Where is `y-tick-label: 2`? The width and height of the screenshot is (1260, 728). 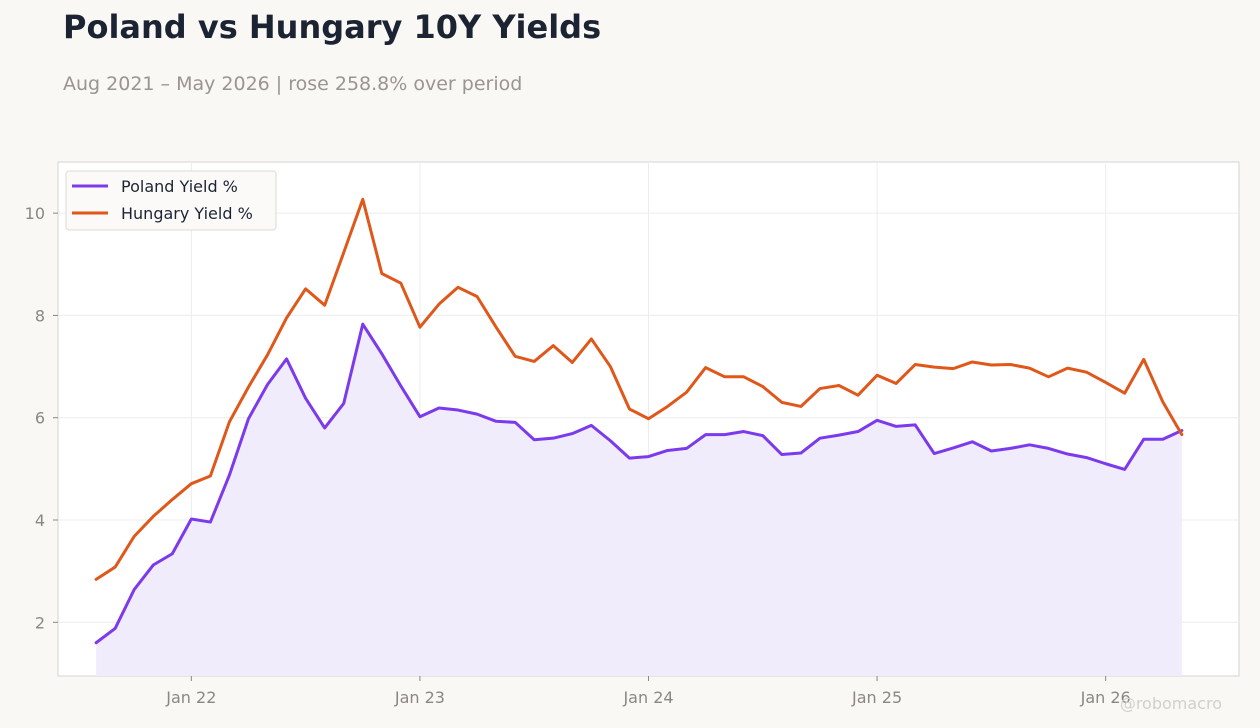
y-tick-label: 2 is located at coordinates (40, 622).